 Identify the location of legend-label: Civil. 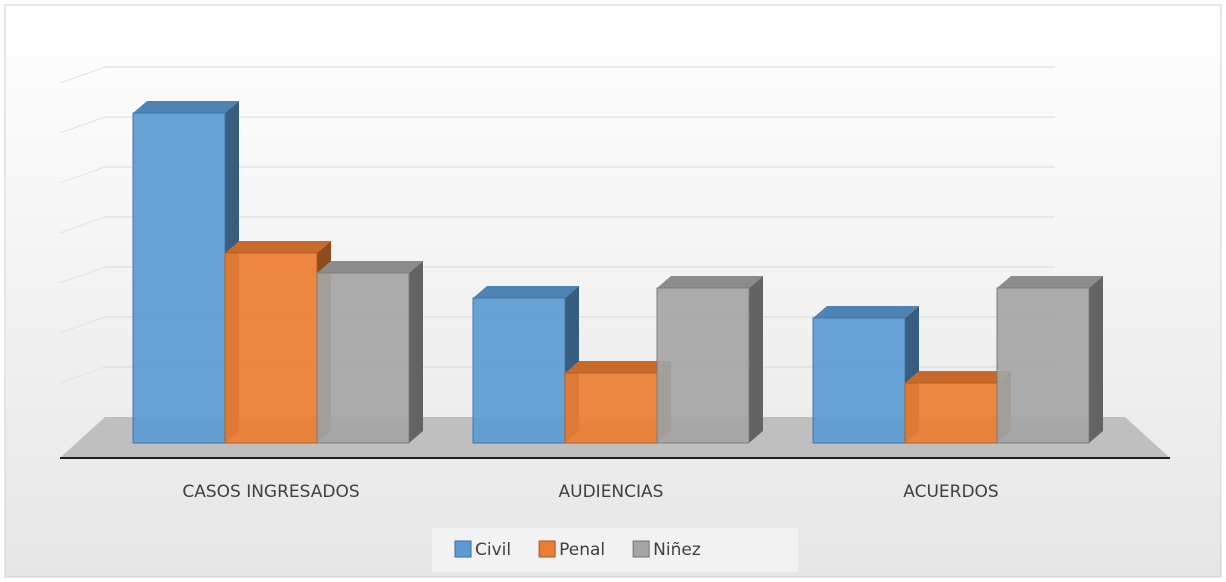
(493, 550).